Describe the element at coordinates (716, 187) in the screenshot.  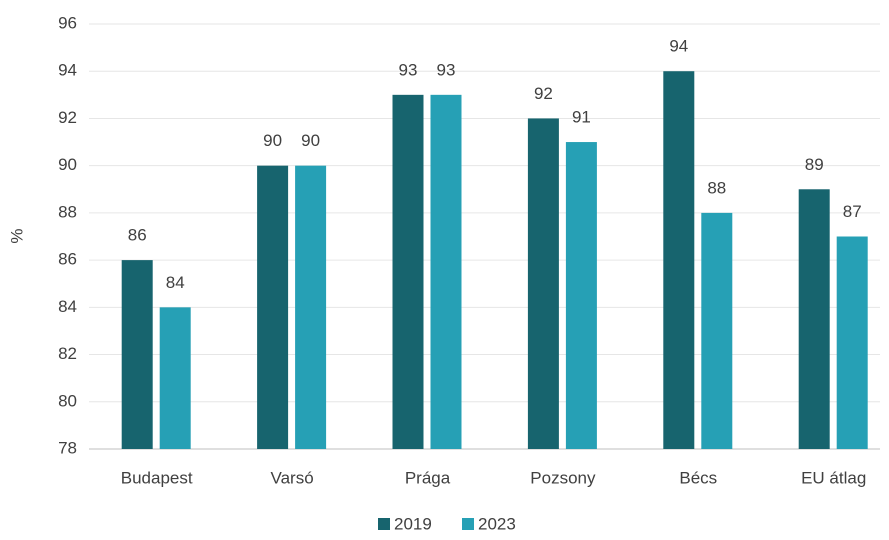
I see `value-label: 88` at that location.